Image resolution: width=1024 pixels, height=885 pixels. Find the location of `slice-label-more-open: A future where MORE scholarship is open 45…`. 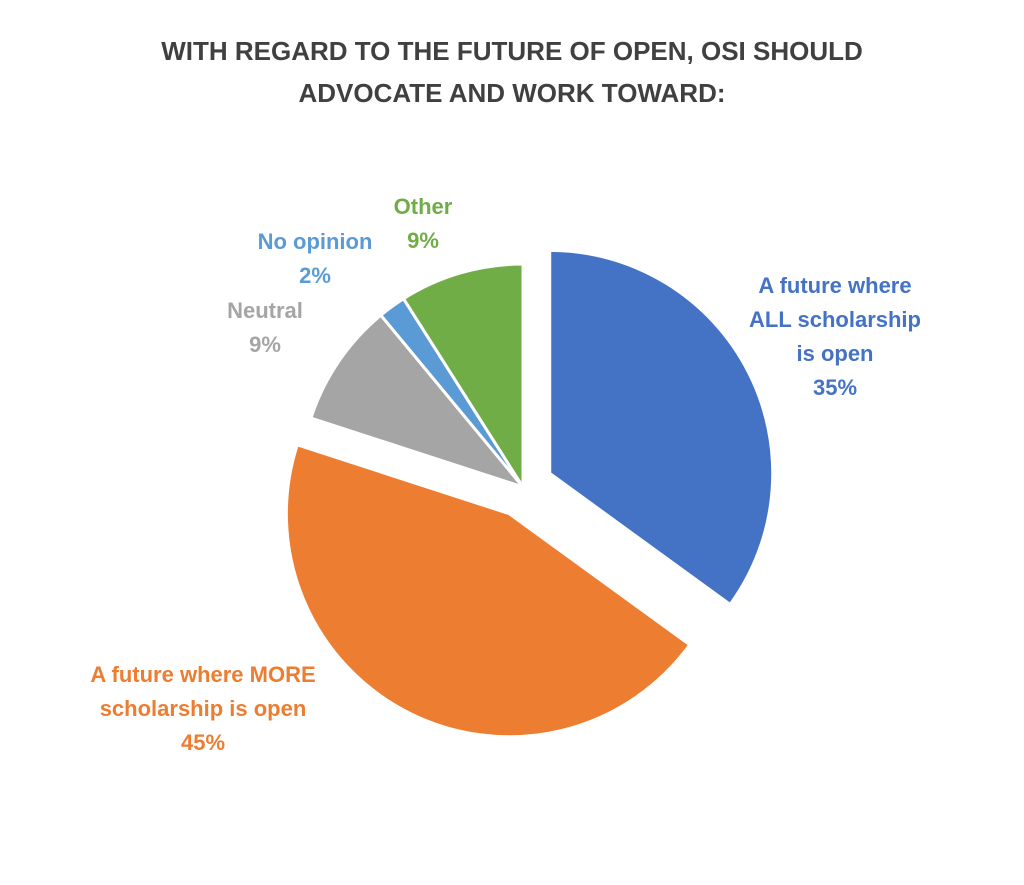

slice-label-more-open: A future where MORE scholarship is open 45… is located at coordinates (202, 708).